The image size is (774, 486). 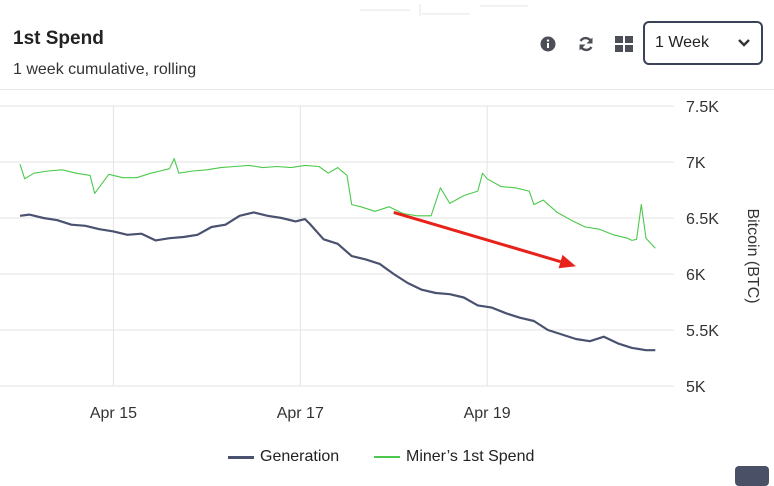 What do you see at coordinates (241, 457) in the screenshot?
I see `legend-swatch-generation` at bounding box center [241, 457].